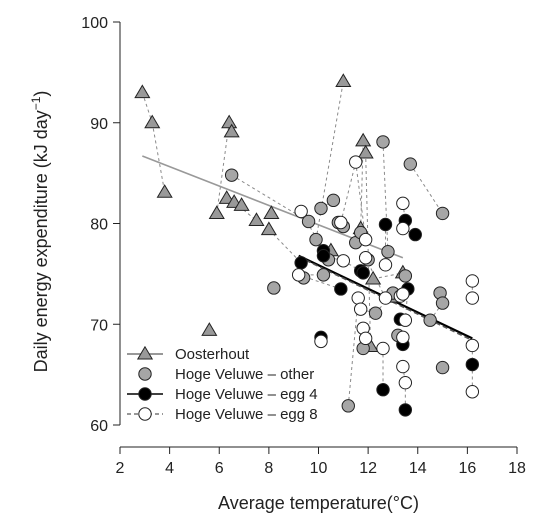  Describe the element at coordinates (36, 103) in the screenshot. I see `y-axis-label-superscript: −1` at that location.